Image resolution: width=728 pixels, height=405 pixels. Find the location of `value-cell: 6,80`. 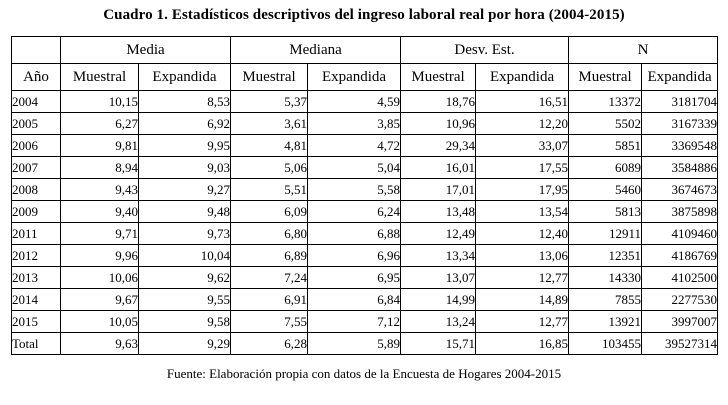

value-cell: 6,80 is located at coordinates (269, 233).